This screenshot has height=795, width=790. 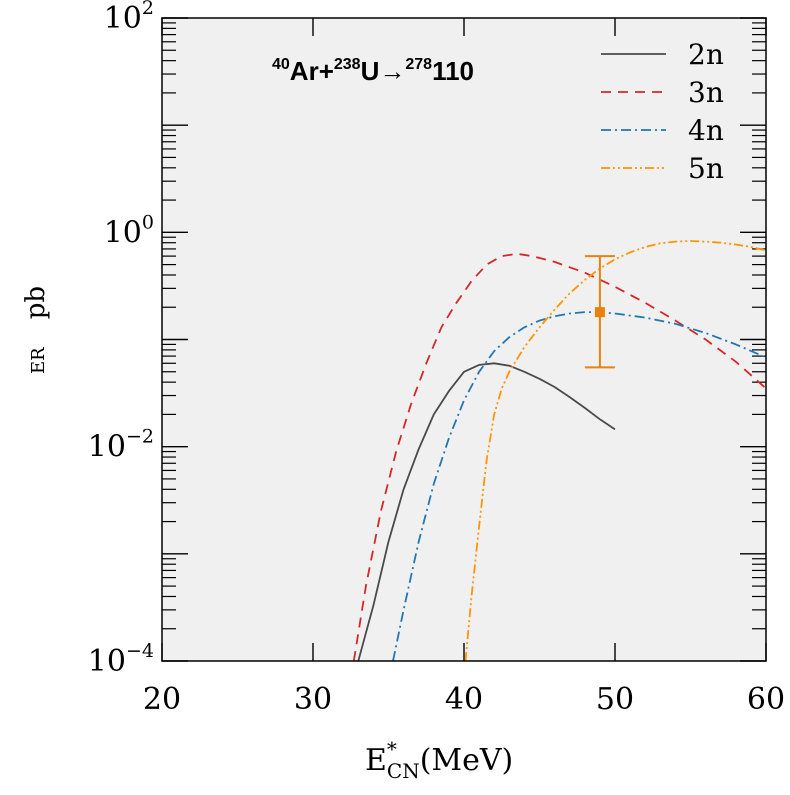 What do you see at coordinates (486, 511) in the screenshot?
I see `series-line-2n` at bounding box center [486, 511].